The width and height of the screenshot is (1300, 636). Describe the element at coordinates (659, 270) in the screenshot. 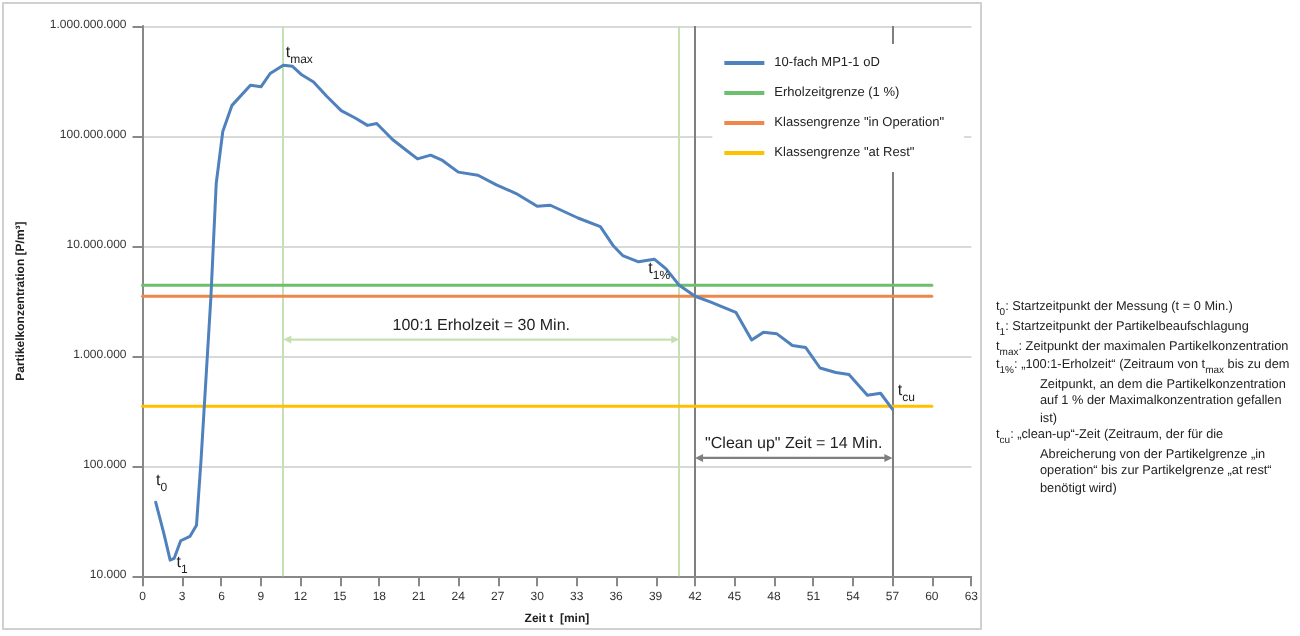

I see `annotation: t$_{1%}$` at that location.